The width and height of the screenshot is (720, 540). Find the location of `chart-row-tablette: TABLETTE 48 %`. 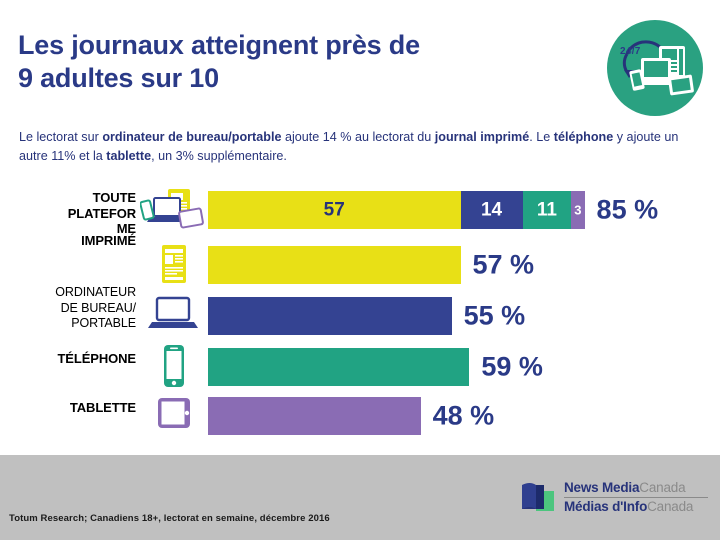

chart-row-tablette: TABLETTE 48 % is located at coordinates (360, 416).